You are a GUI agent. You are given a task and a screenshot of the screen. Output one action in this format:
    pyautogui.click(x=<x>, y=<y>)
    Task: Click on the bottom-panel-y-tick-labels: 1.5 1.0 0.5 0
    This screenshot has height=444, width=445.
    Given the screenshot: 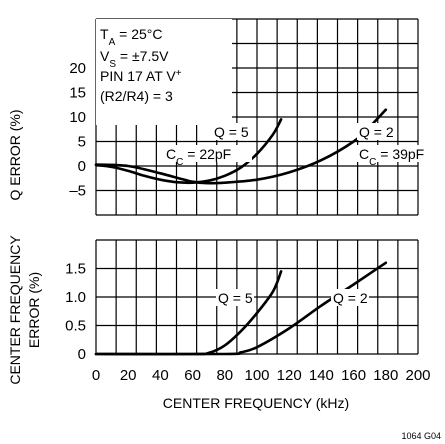 What is the action you would take?
    pyautogui.click(x=75, y=312)
    